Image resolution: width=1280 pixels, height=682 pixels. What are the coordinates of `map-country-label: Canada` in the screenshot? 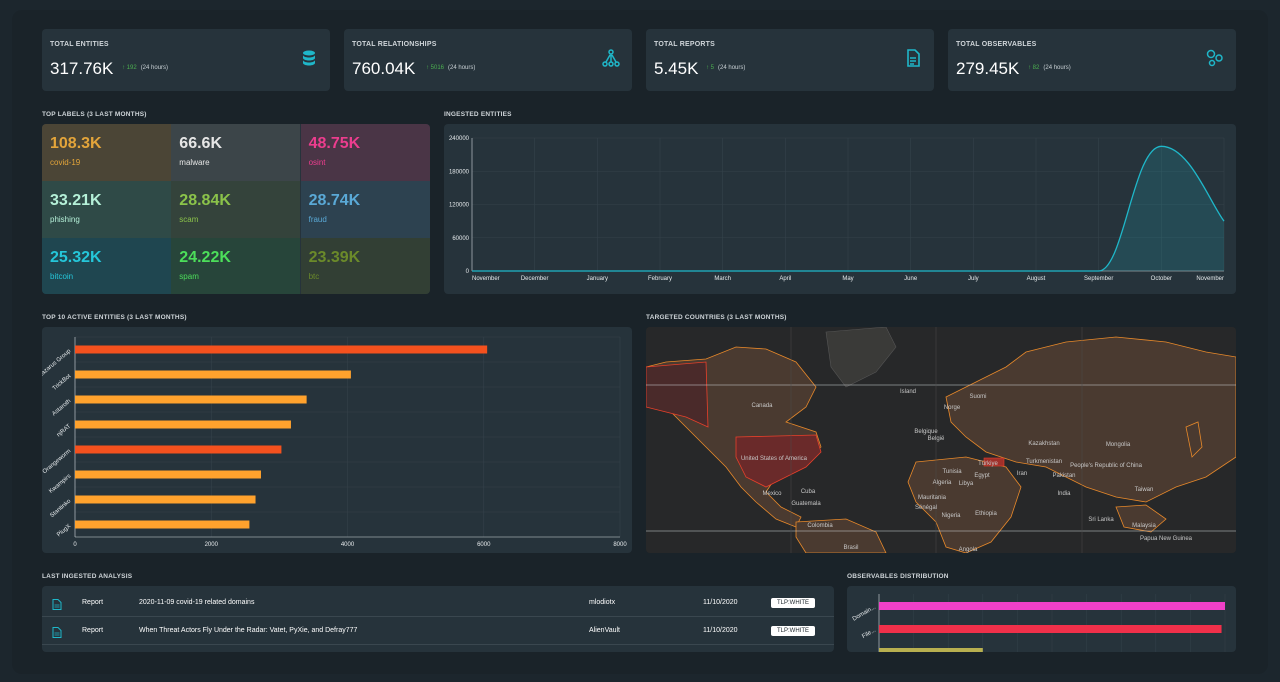 It's located at (762, 406).